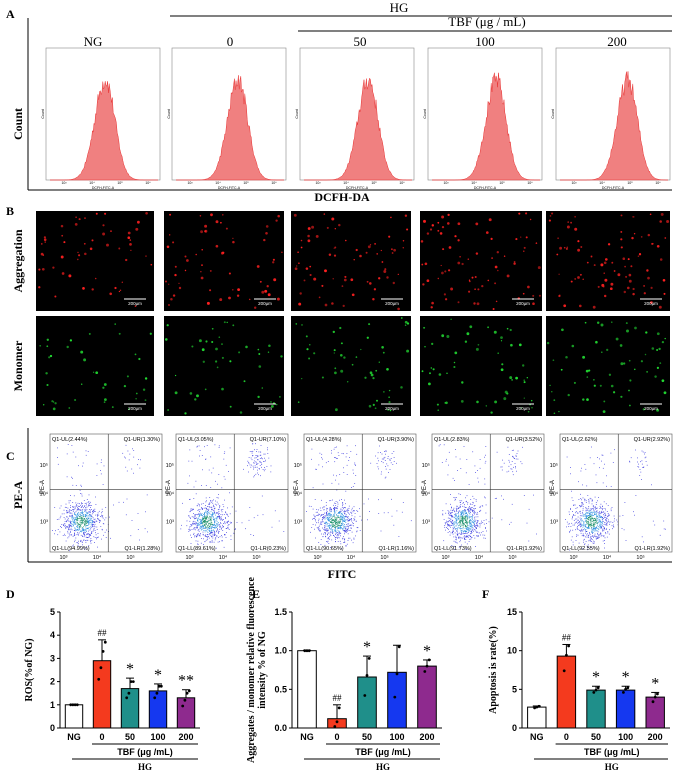  What do you see at coordinates (130, 557) in the screenshot?
I see `scatter-x-tick: 10⁵` at bounding box center [130, 557].